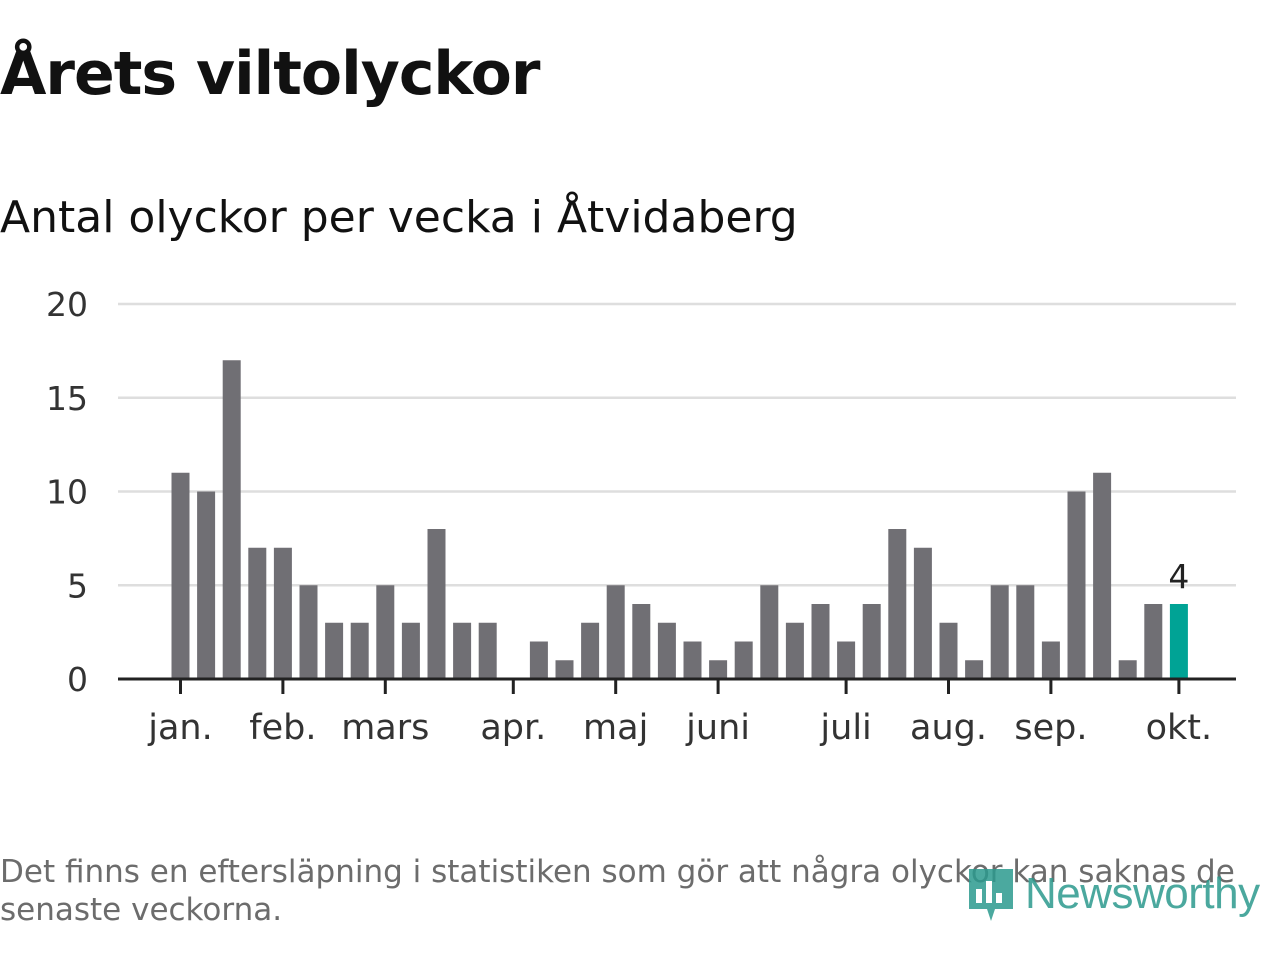 Image resolution: width=1280 pixels, height=960 pixels. What do you see at coordinates (615, 728) in the screenshot?
I see `x-tick-label: maj` at bounding box center [615, 728].